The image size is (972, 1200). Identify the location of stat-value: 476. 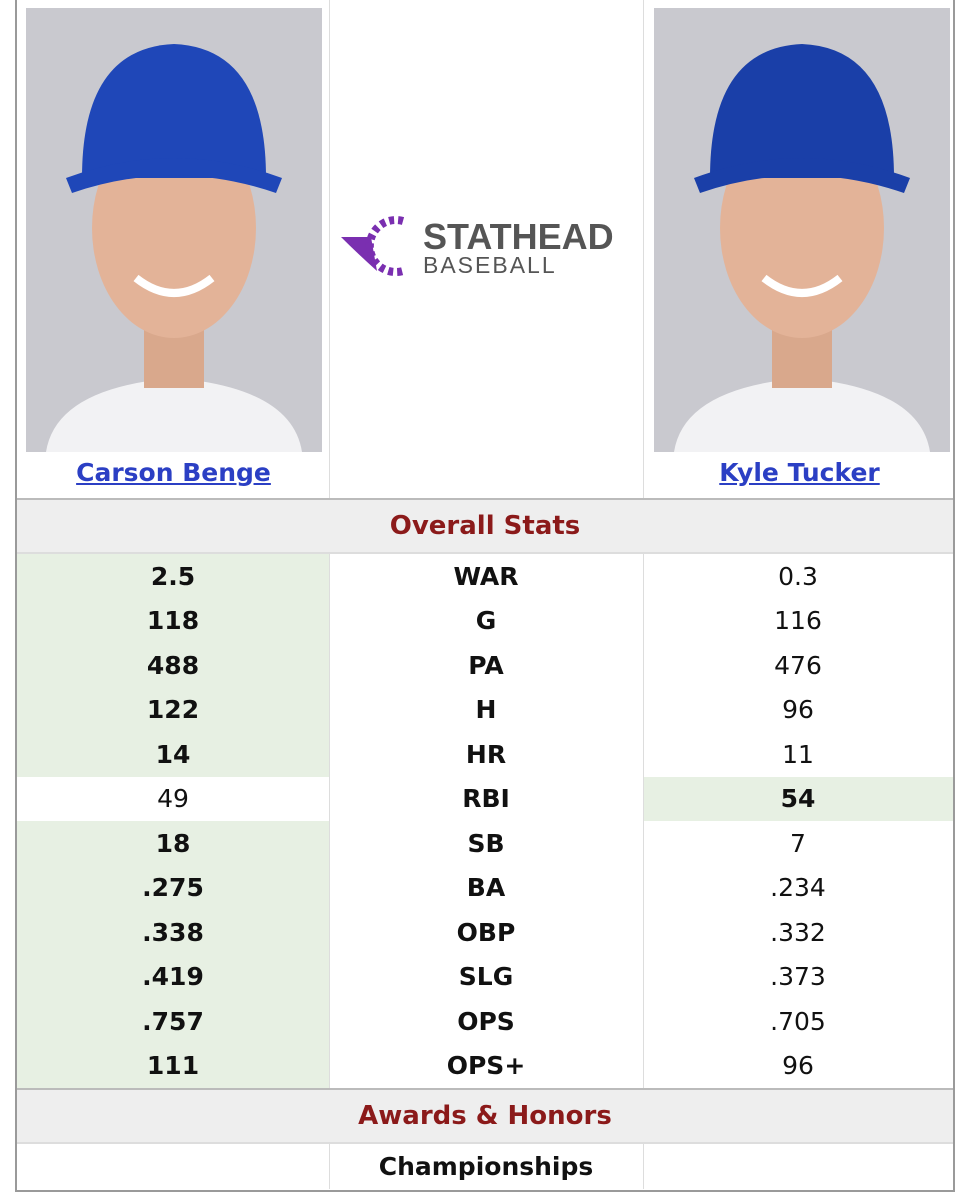
(798, 665).